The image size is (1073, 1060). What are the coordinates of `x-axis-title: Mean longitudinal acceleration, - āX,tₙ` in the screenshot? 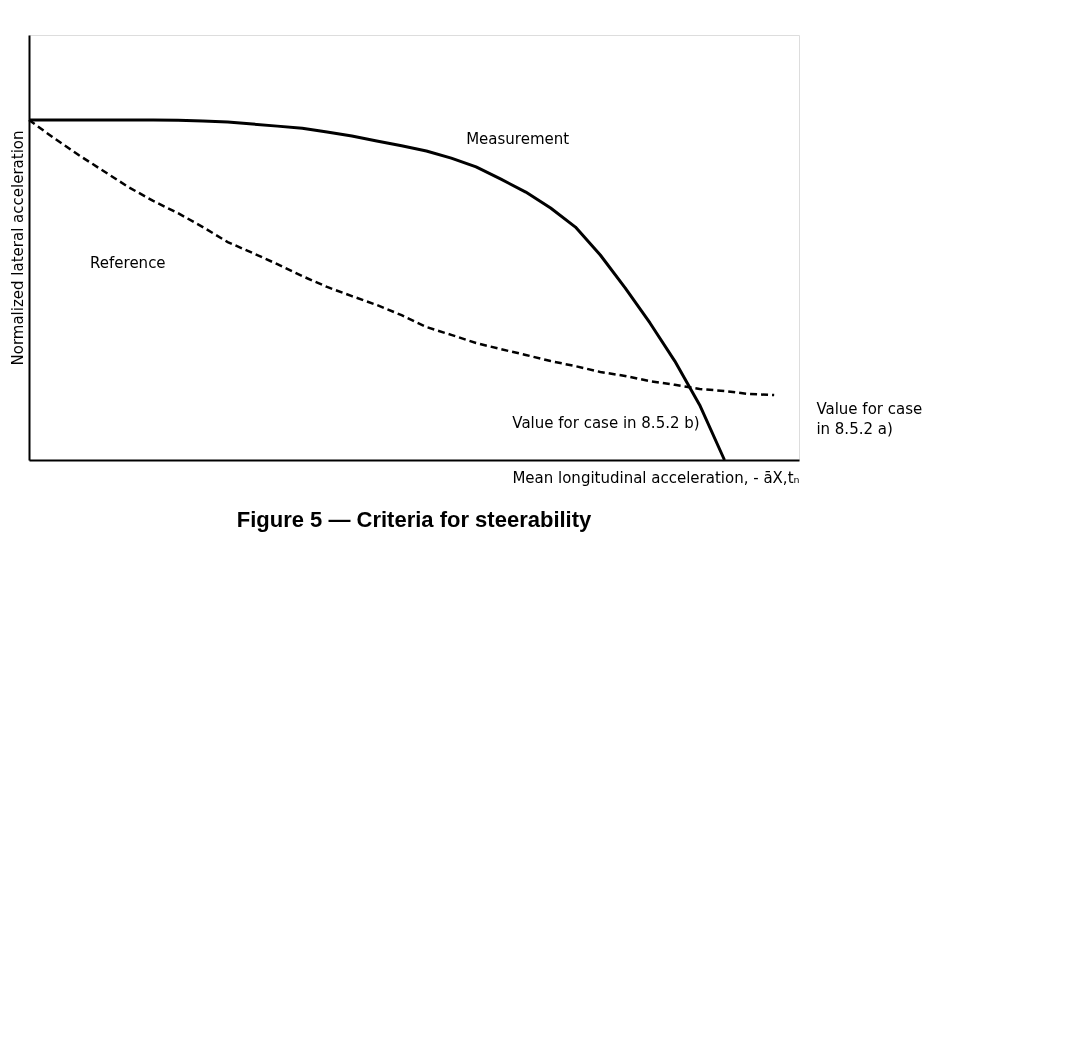 It's located at (656, 477).